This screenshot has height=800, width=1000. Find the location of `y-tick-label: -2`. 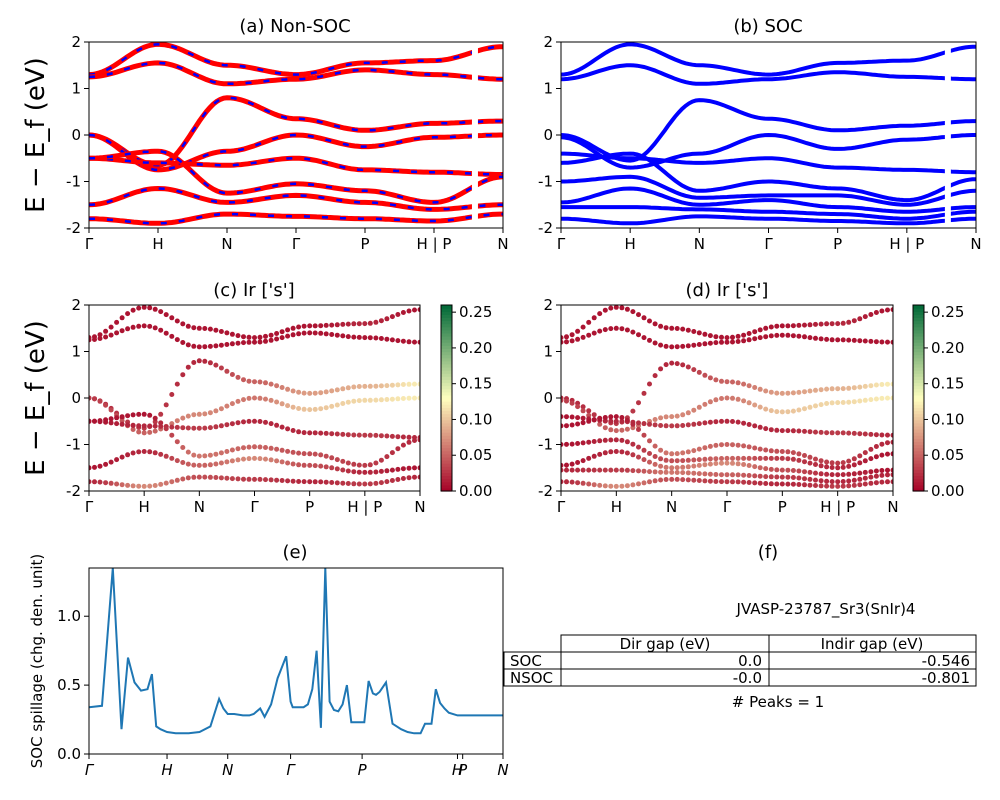

y-tick-label: -2 is located at coordinates (73, 228).